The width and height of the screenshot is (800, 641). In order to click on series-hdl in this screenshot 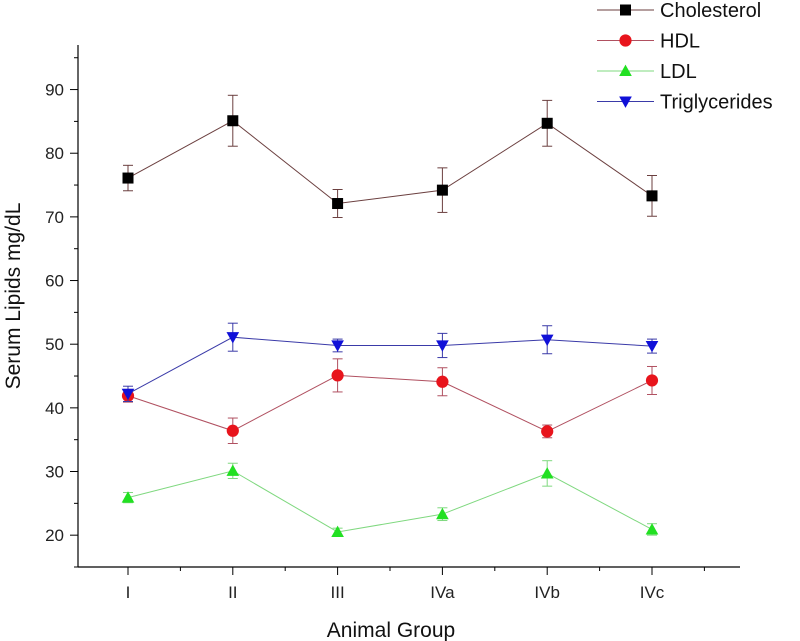, I will do `click(390, 401)`.